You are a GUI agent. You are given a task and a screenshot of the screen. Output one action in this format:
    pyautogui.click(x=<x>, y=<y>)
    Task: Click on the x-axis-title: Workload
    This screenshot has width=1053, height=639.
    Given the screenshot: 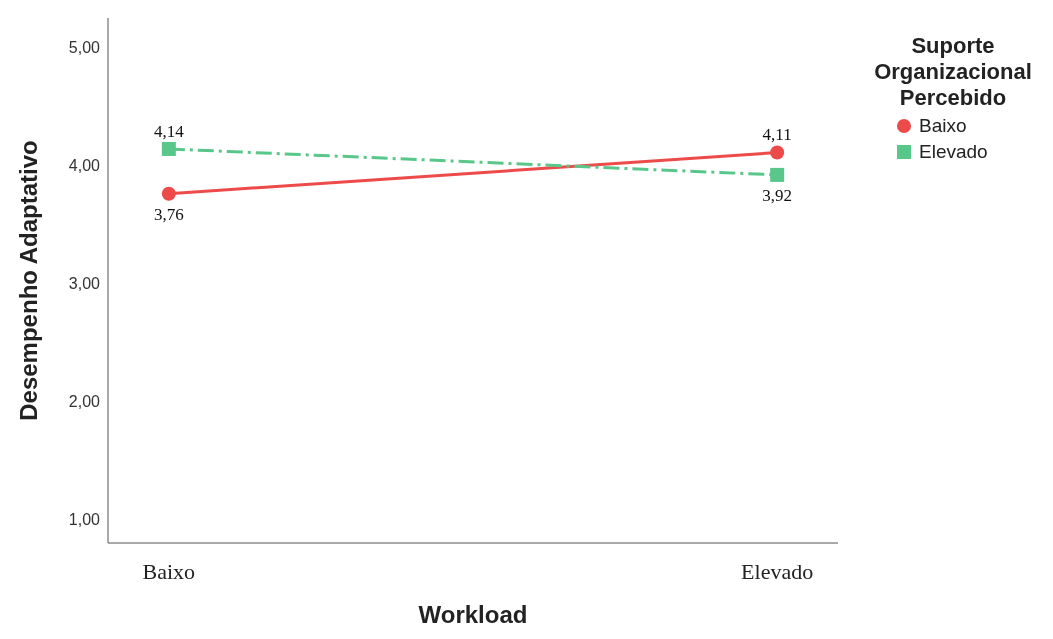 What is the action you would take?
    pyautogui.click(x=473, y=614)
    